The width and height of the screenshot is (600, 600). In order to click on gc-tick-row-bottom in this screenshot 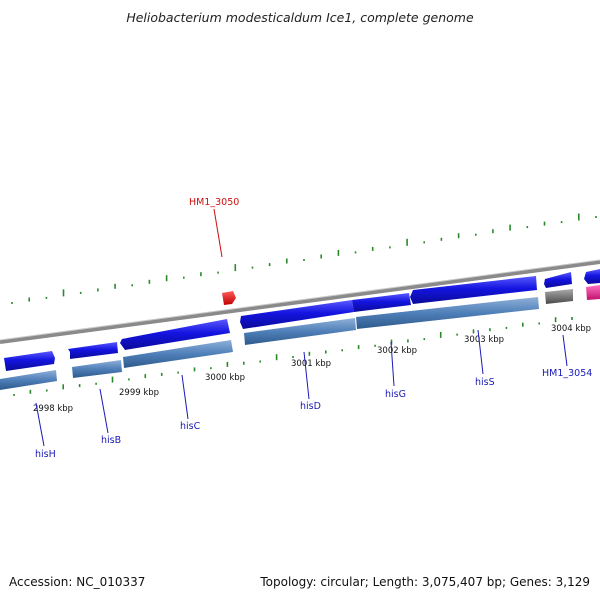, I will do `click(293, 356)`.